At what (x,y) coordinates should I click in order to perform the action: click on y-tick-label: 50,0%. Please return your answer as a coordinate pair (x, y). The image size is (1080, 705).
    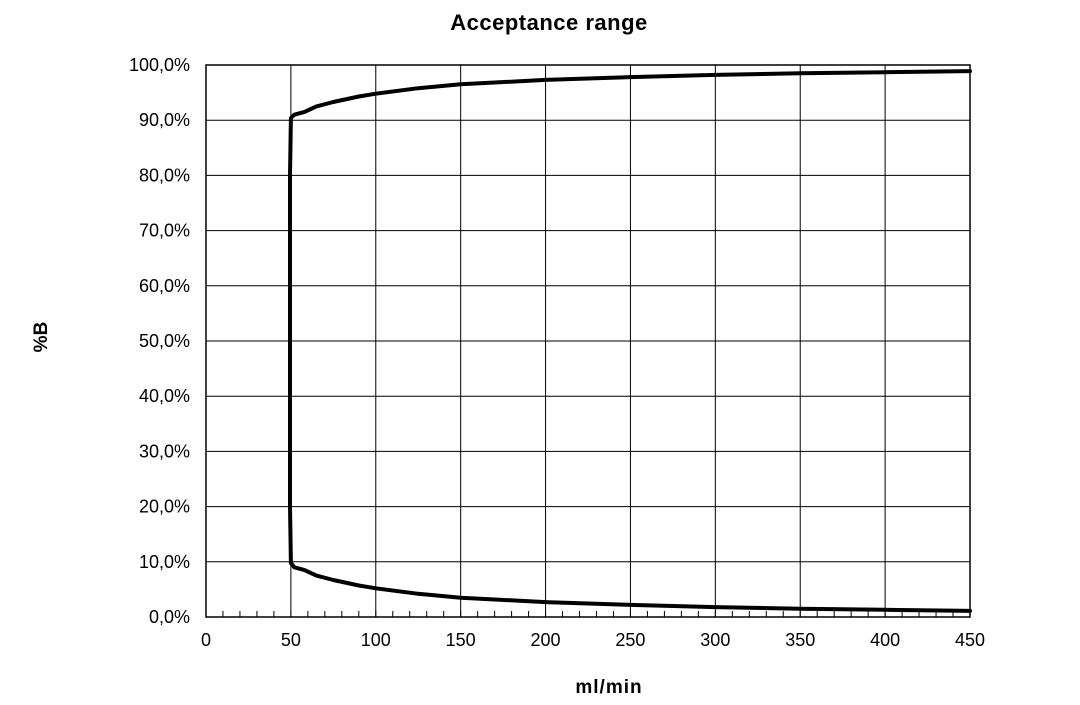
    Looking at the image, I should click on (164, 341).